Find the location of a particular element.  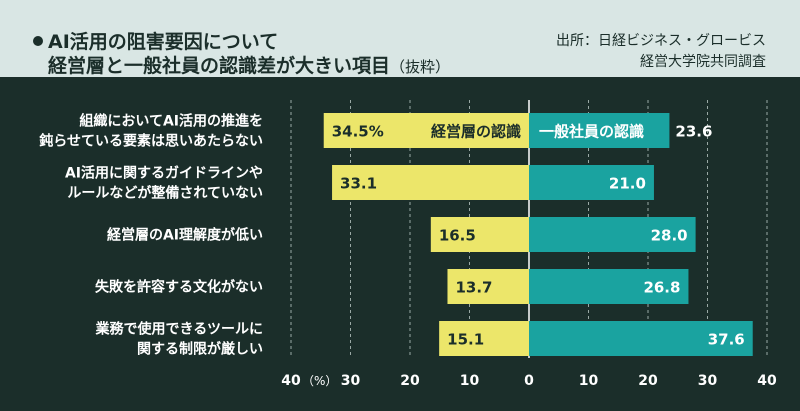

x-axis: 40 30 20 10 0 10 20 30 40（%） is located at coordinates (529, 381).